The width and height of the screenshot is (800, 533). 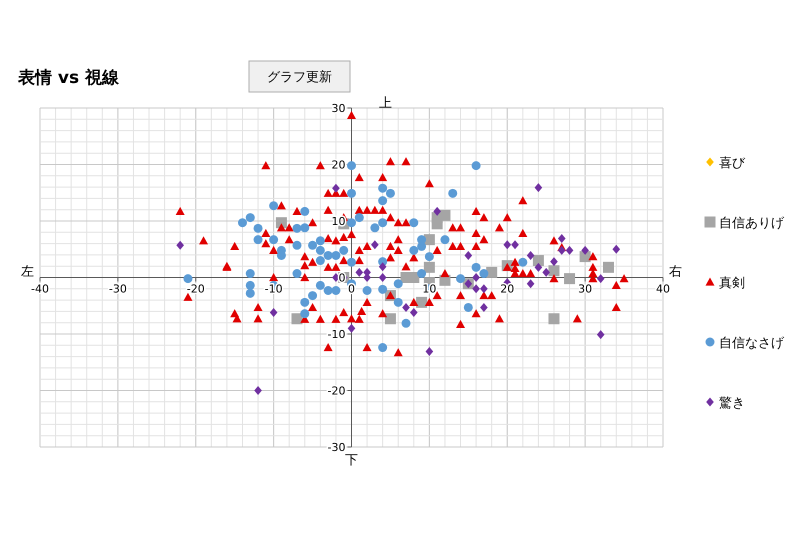 What do you see at coordinates (195, 289) in the screenshot?
I see `x-tick-label: -20` at bounding box center [195, 289].